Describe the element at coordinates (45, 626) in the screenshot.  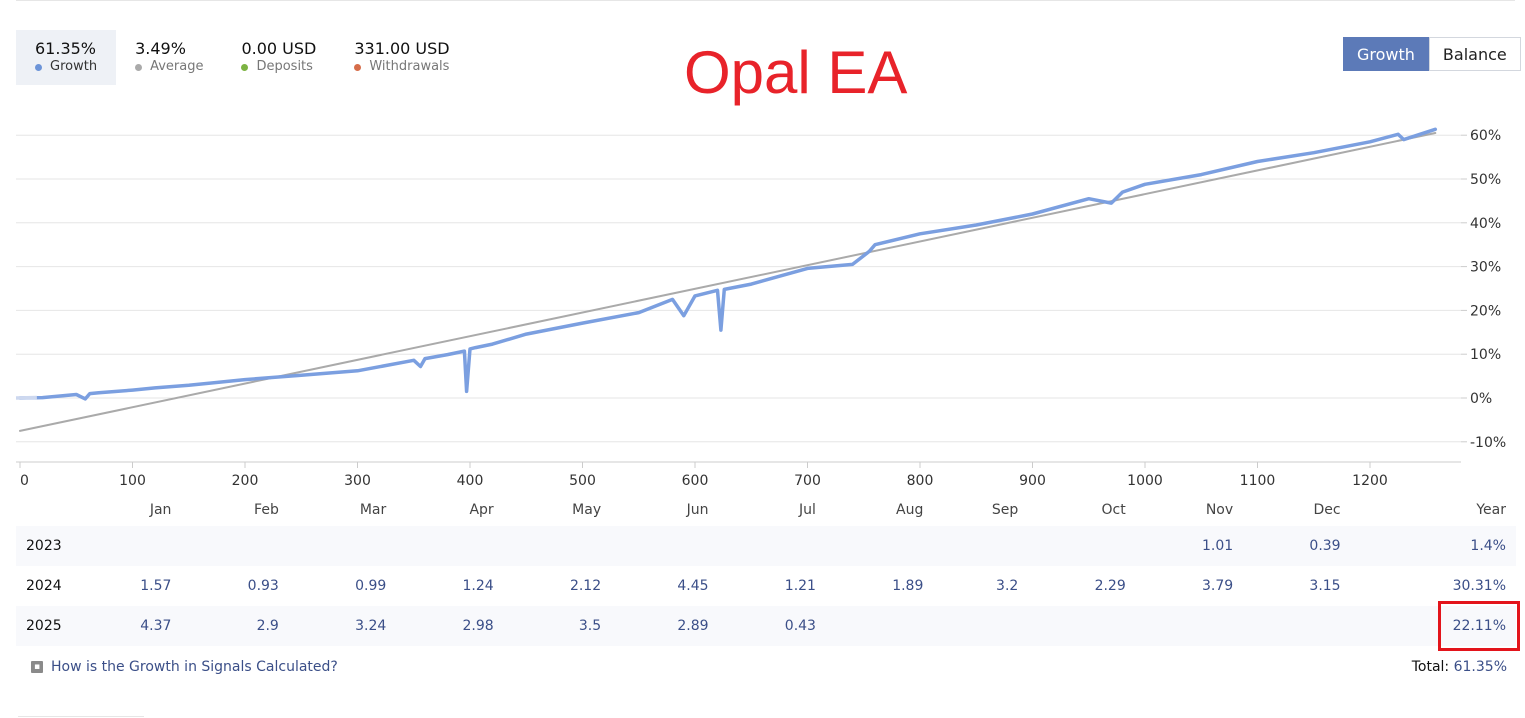
I see `year-cell: 2025` at that location.